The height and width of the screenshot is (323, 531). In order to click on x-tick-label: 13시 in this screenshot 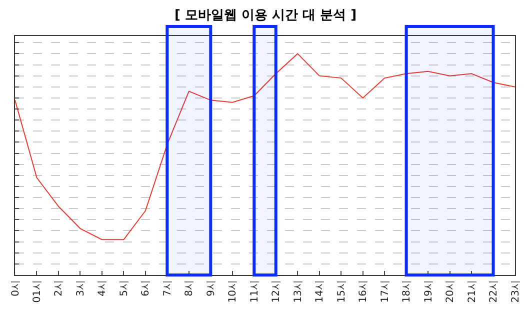, I will do `click(298, 291)`.